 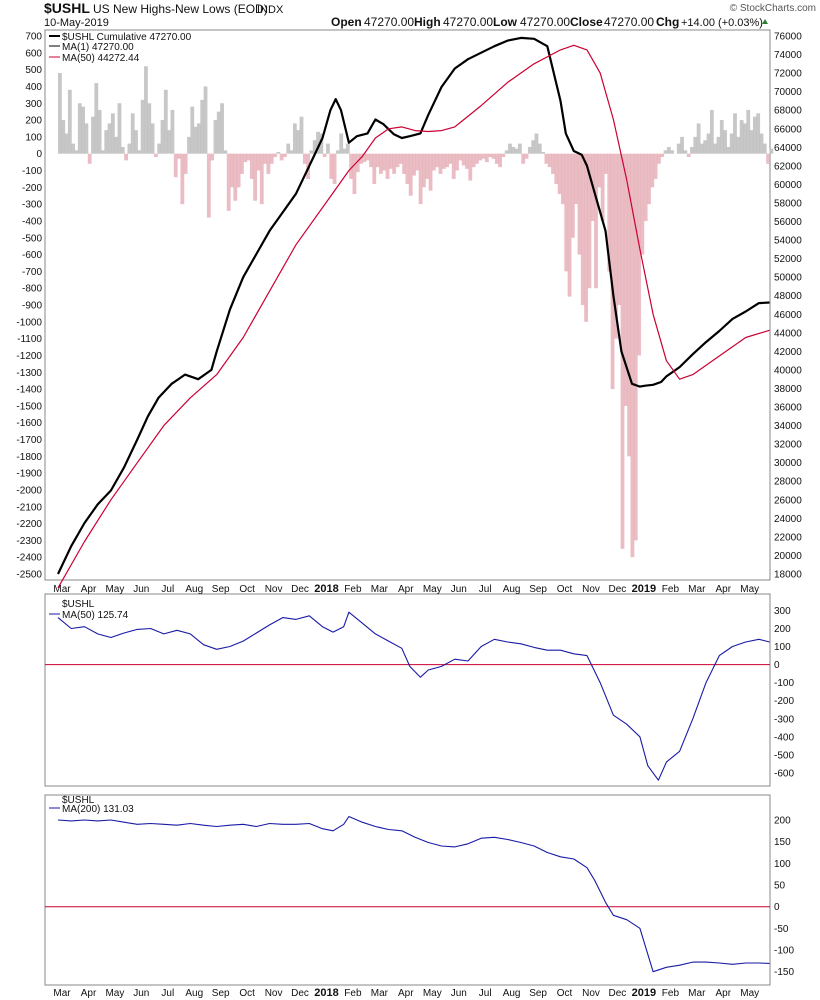 I want to click on left-tick-label: 300, so click(x=33, y=104).